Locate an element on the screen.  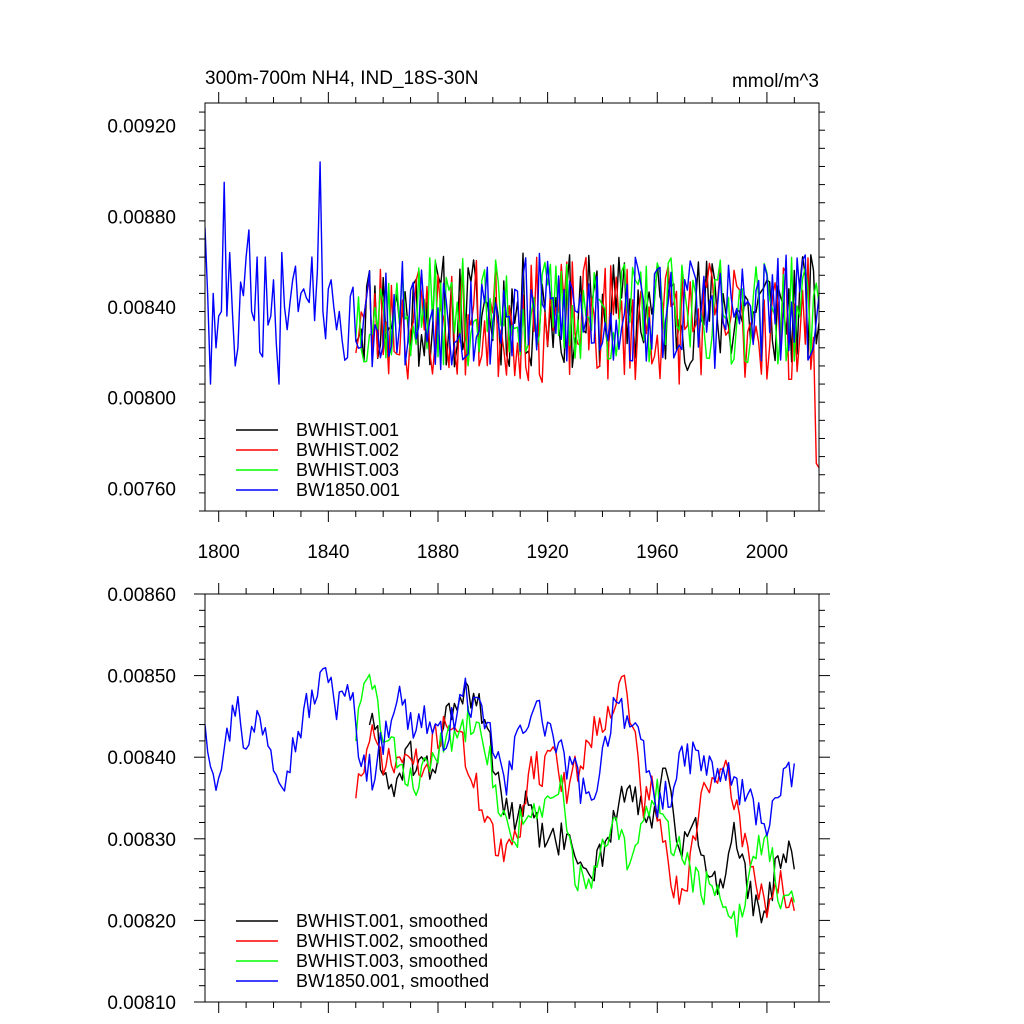
x-tick-label: 1800 is located at coordinates (219, 552).